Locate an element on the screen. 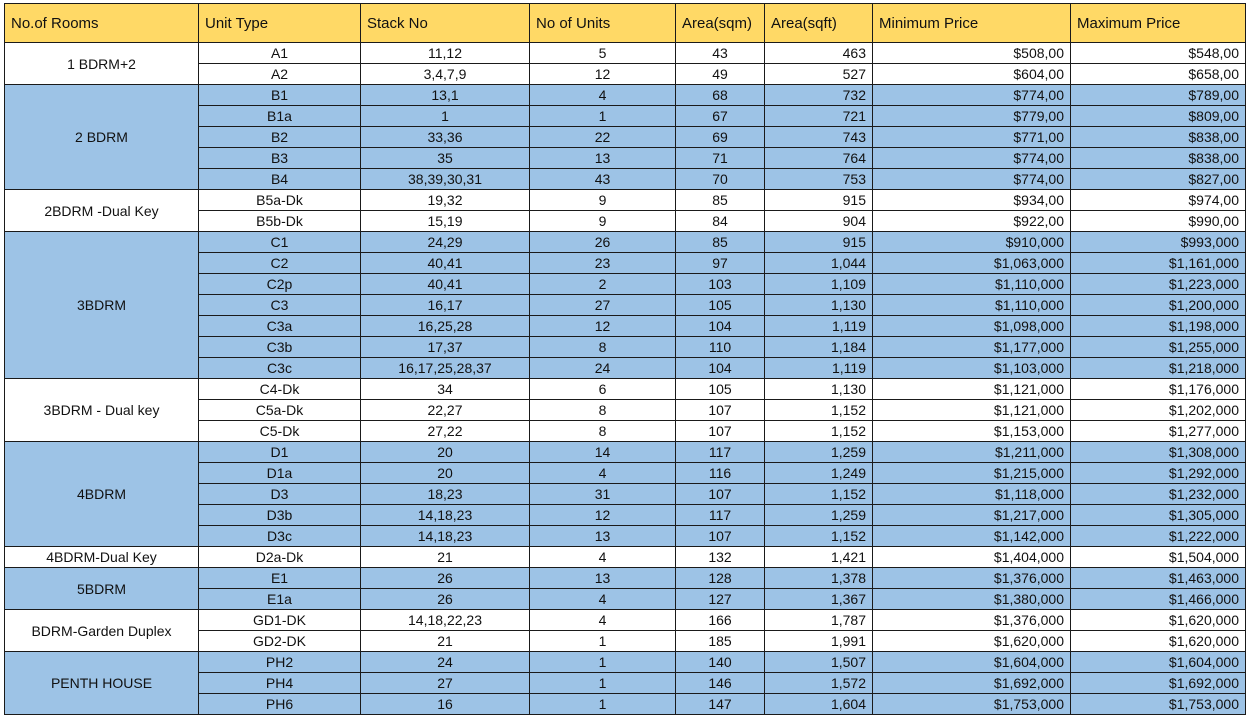 This screenshot has width=1250, height=724. maximum-price-cell: $1,305,000 is located at coordinates (1158, 515).